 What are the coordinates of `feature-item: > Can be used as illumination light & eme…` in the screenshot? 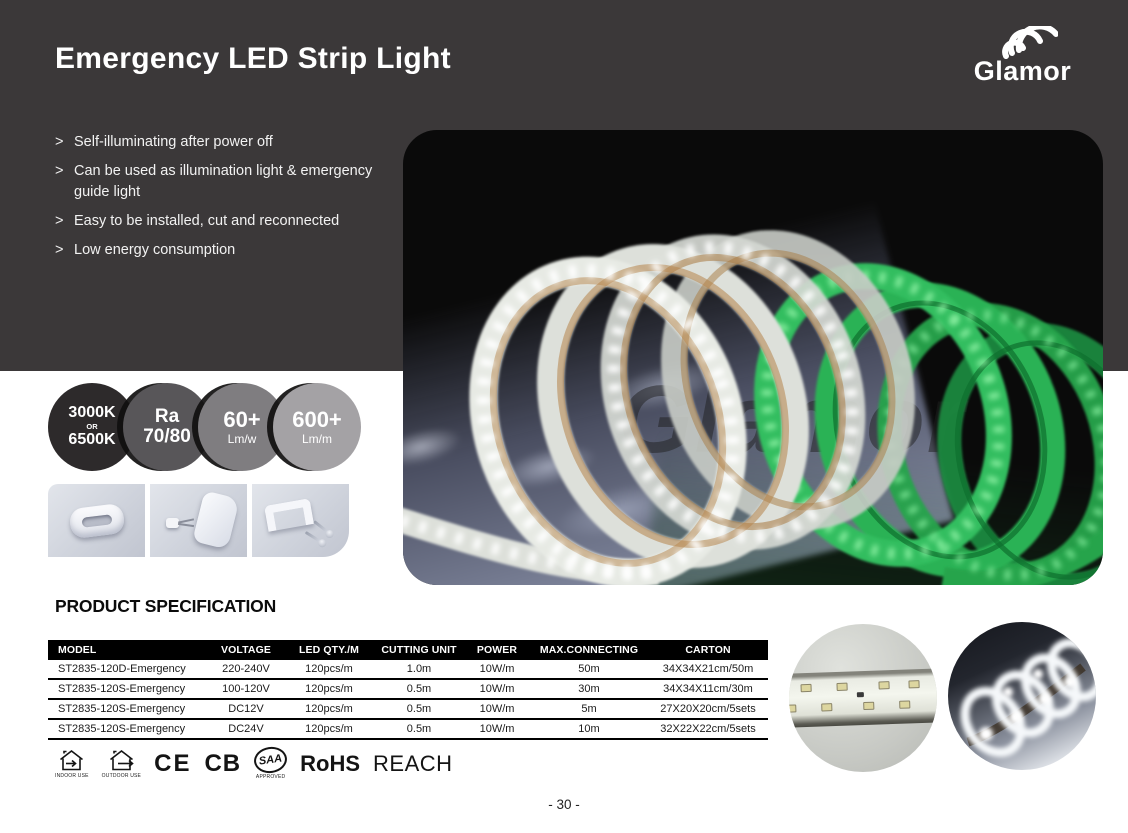 It's located at (220, 182).